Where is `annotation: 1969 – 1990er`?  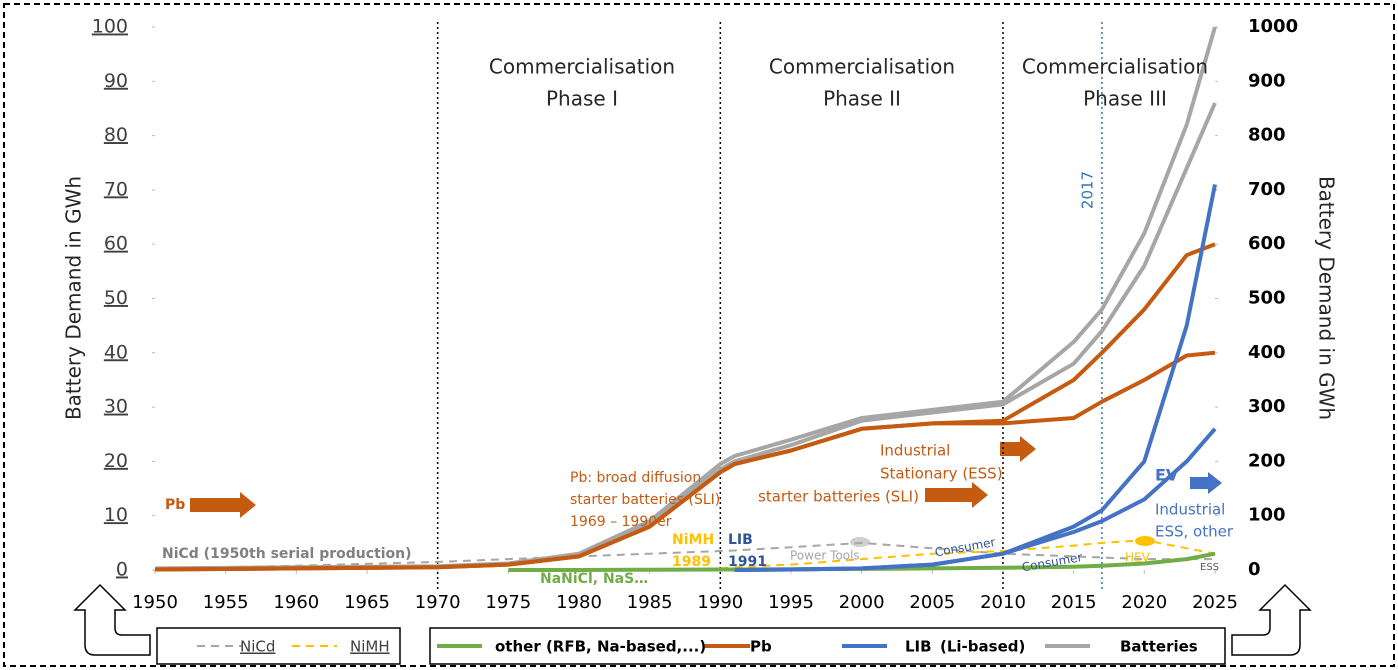
annotation: 1969 – 1990er is located at coordinates (621, 522).